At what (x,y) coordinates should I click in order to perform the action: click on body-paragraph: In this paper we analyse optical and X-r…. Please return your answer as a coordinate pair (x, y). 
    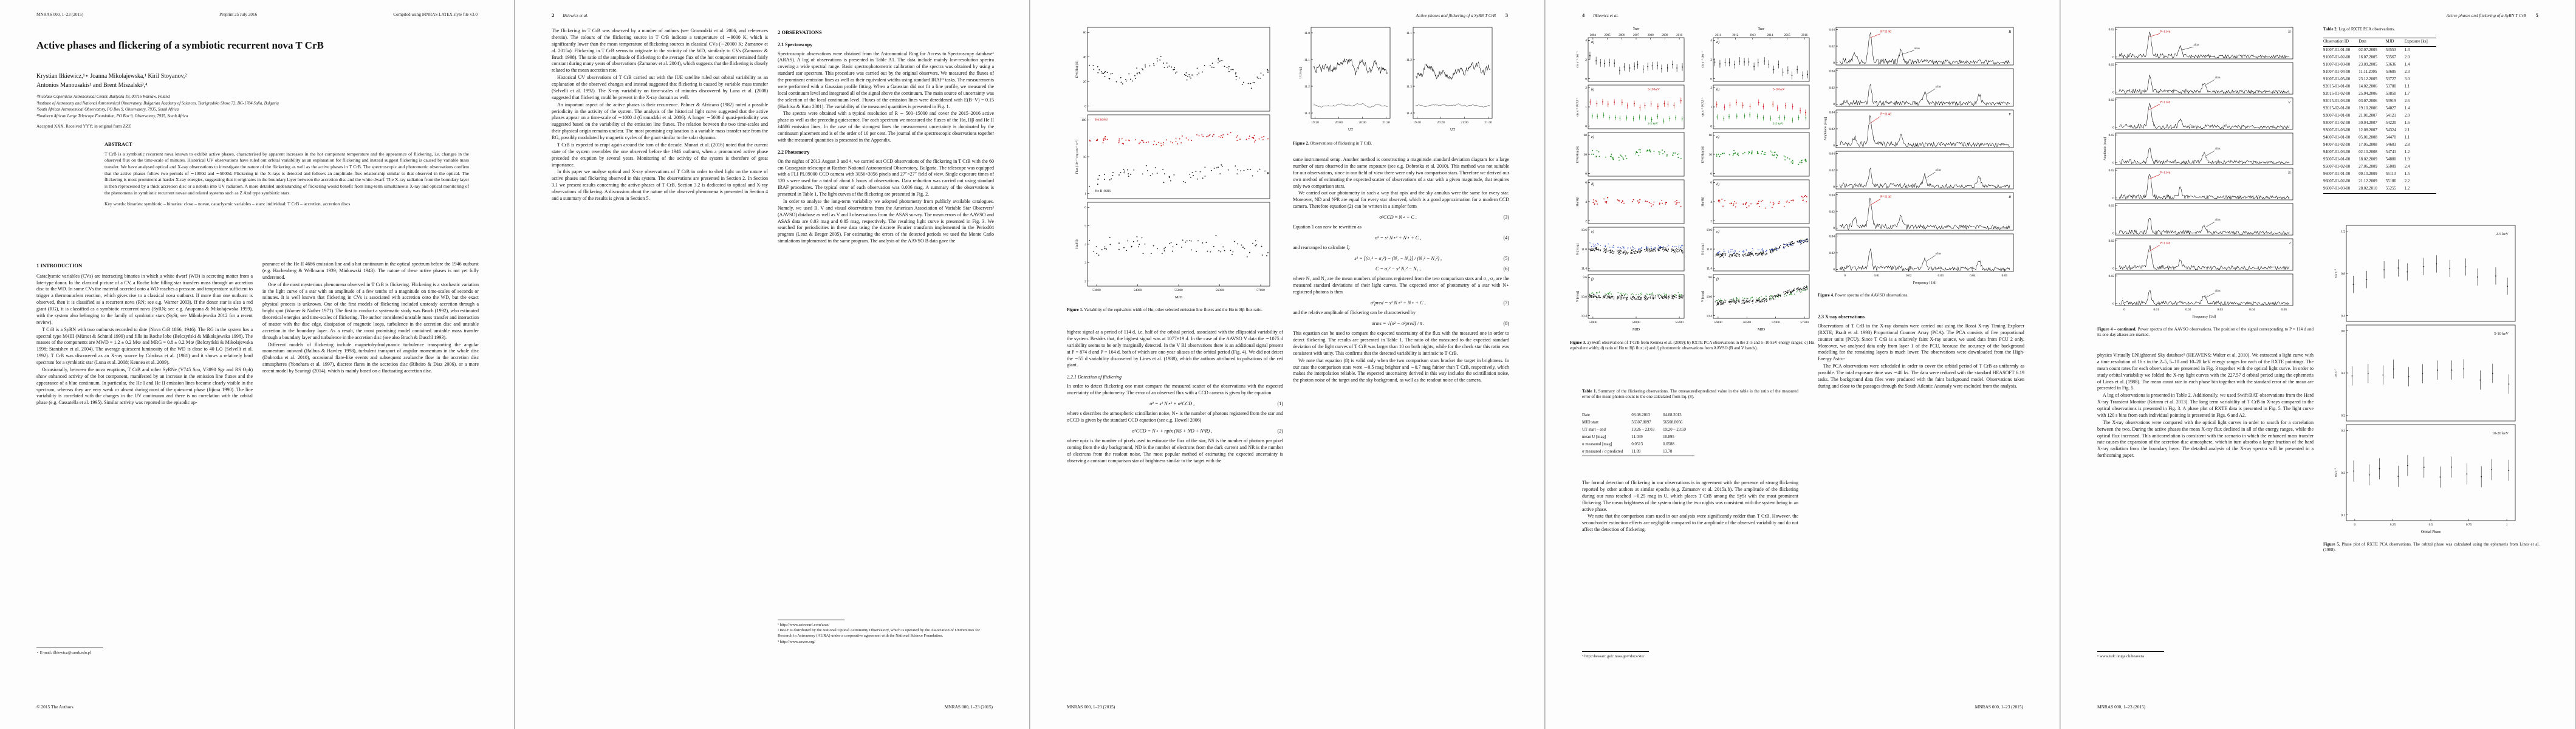
    Looking at the image, I should click on (660, 185).